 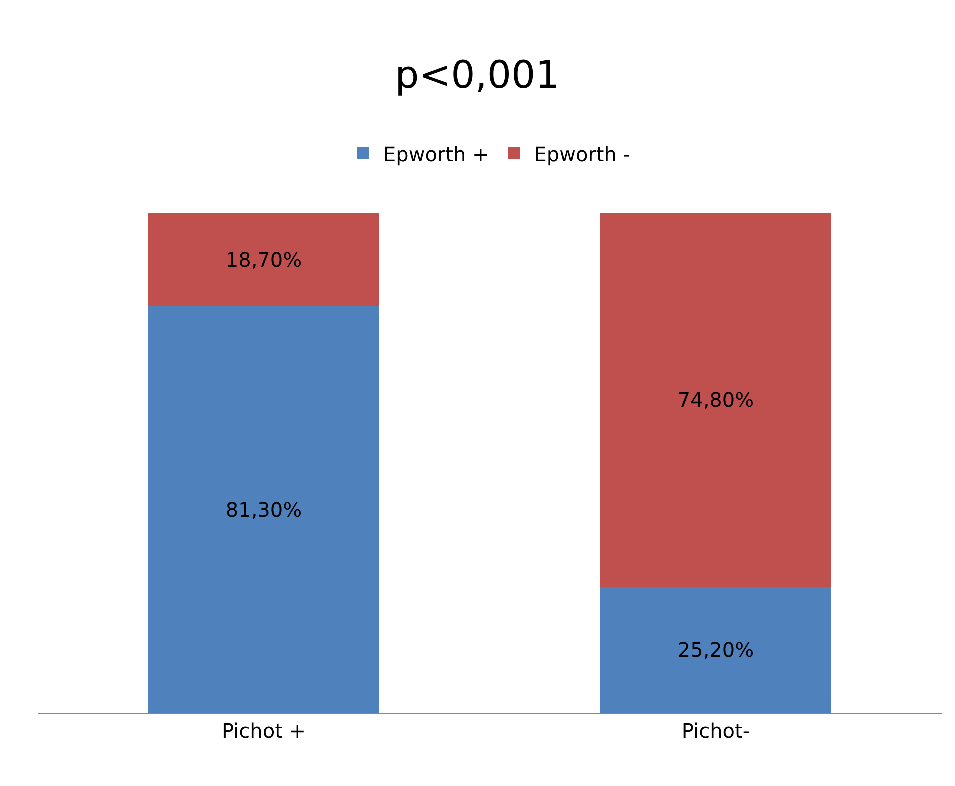 I want to click on legend-label: Epworth -, so click(x=582, y=154).